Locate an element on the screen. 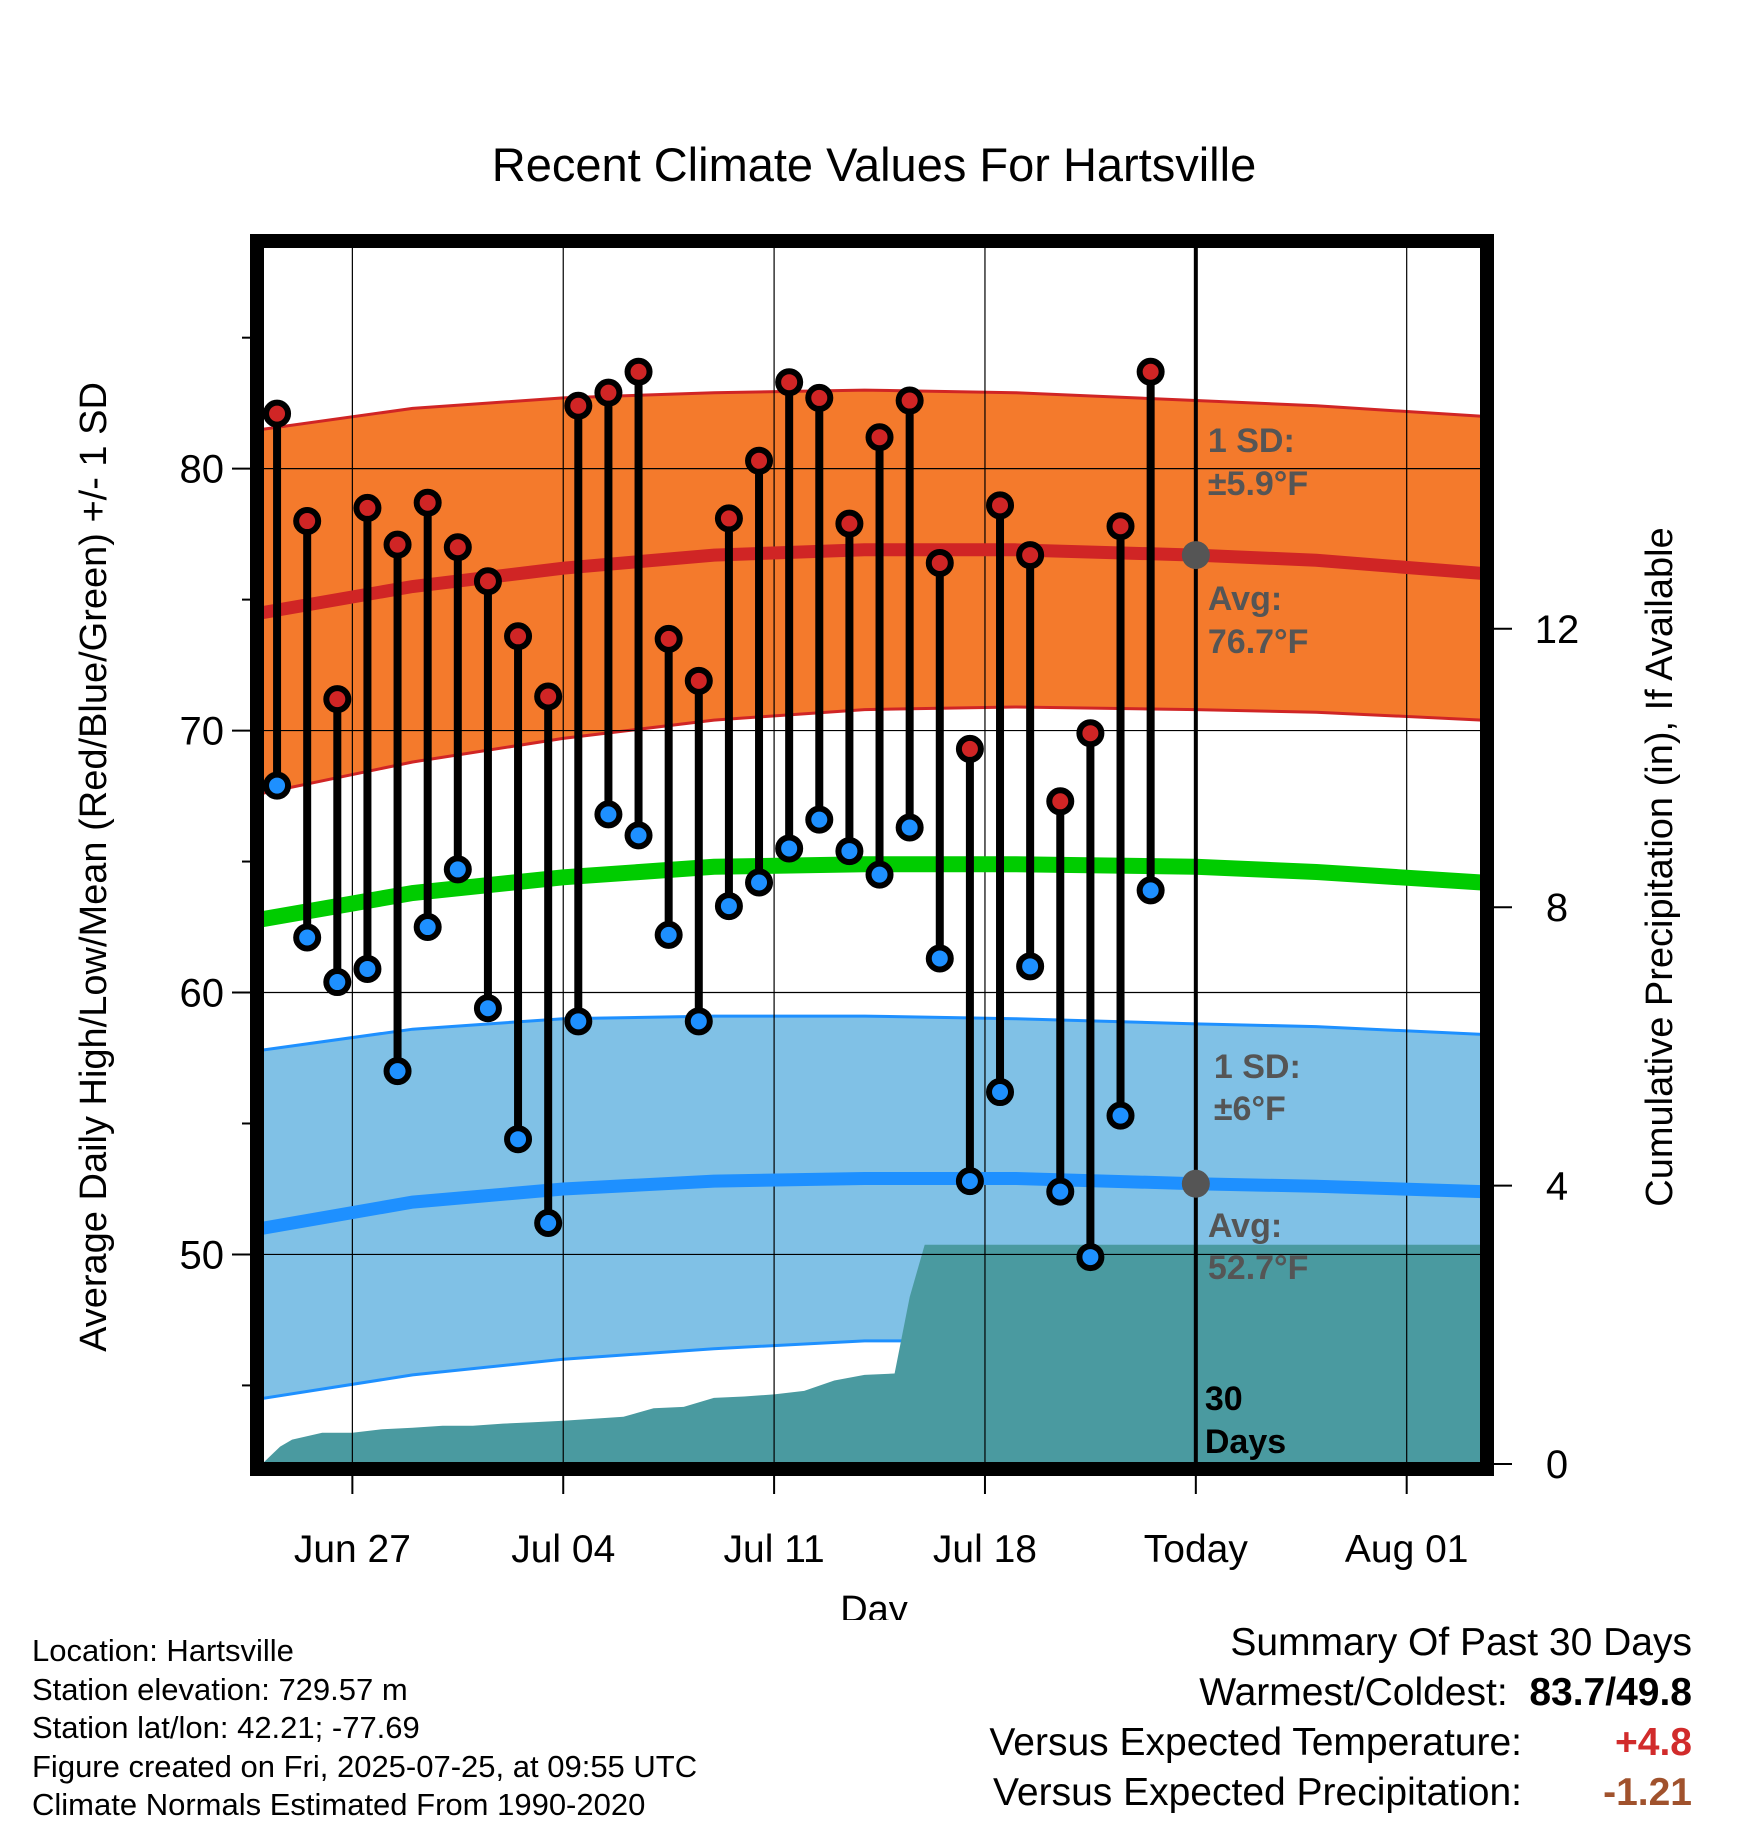  y-left-tick-label: 70 is located at coordinates (202, 732).